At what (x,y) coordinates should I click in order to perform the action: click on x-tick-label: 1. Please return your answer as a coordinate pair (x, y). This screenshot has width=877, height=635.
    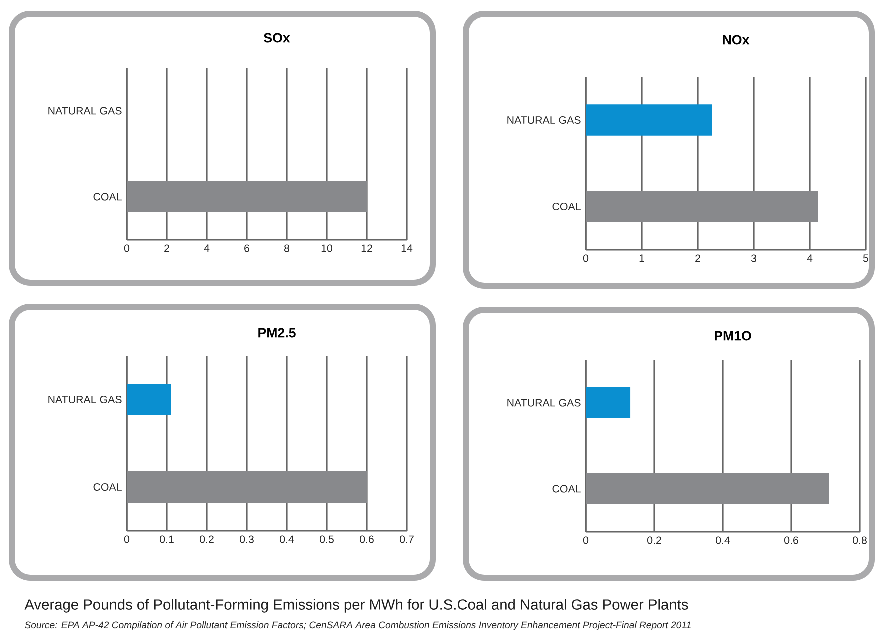
    Looking at the image, I should click on (642, 258).